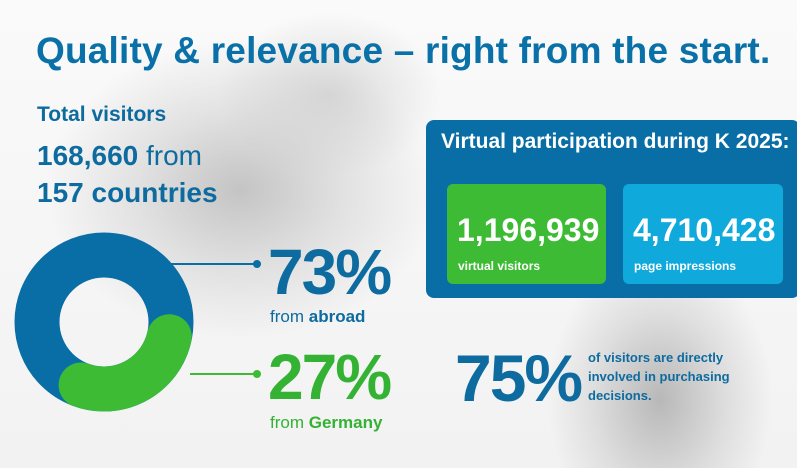  I want to click on germany-caption: from Germany, so click(326, 423).